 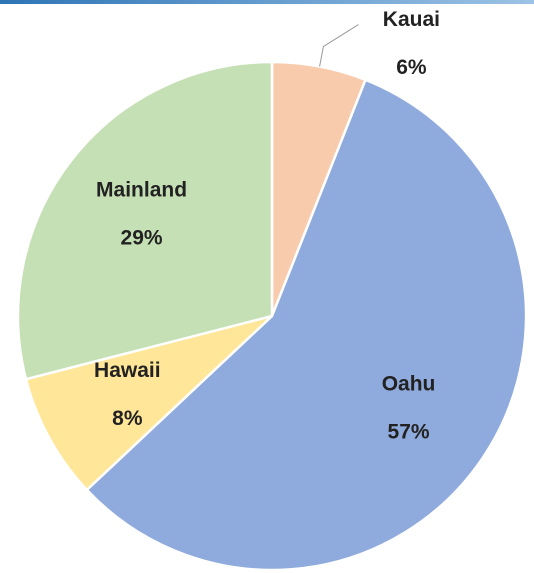 I want to click on leader-line, so click(x=339, y=45).